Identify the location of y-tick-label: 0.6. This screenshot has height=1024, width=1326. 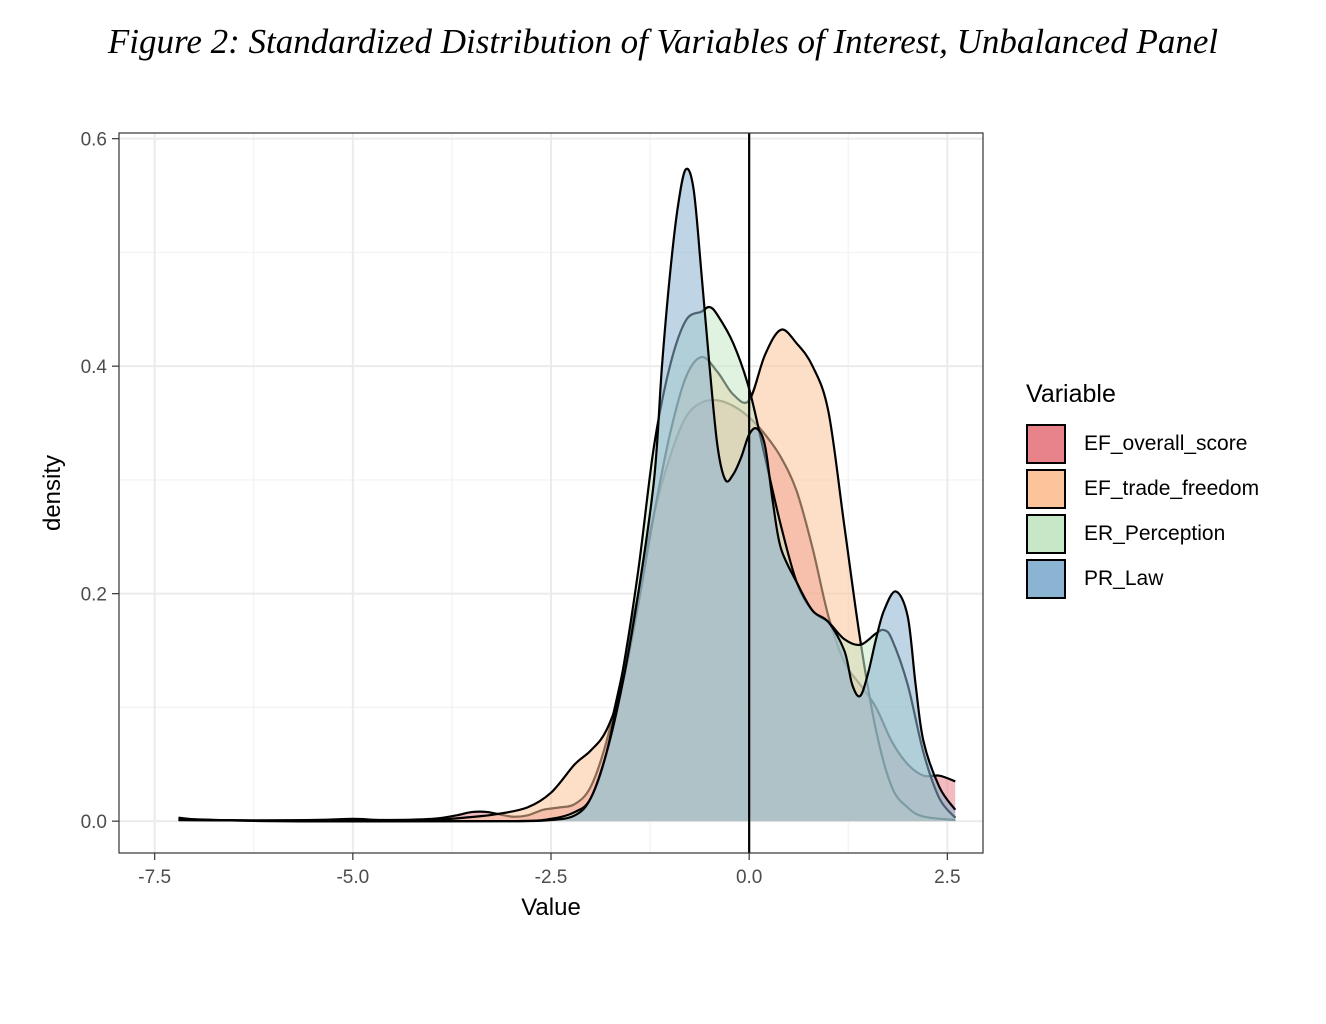
(94, 140).